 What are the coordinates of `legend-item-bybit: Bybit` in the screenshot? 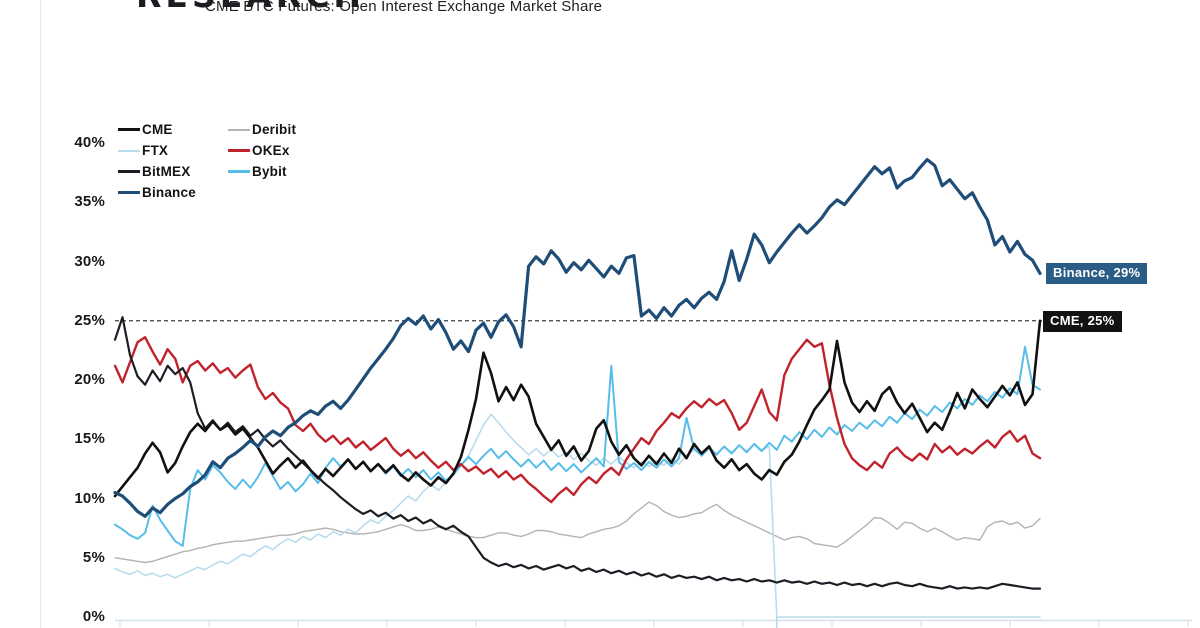 It's located at (283, 171).